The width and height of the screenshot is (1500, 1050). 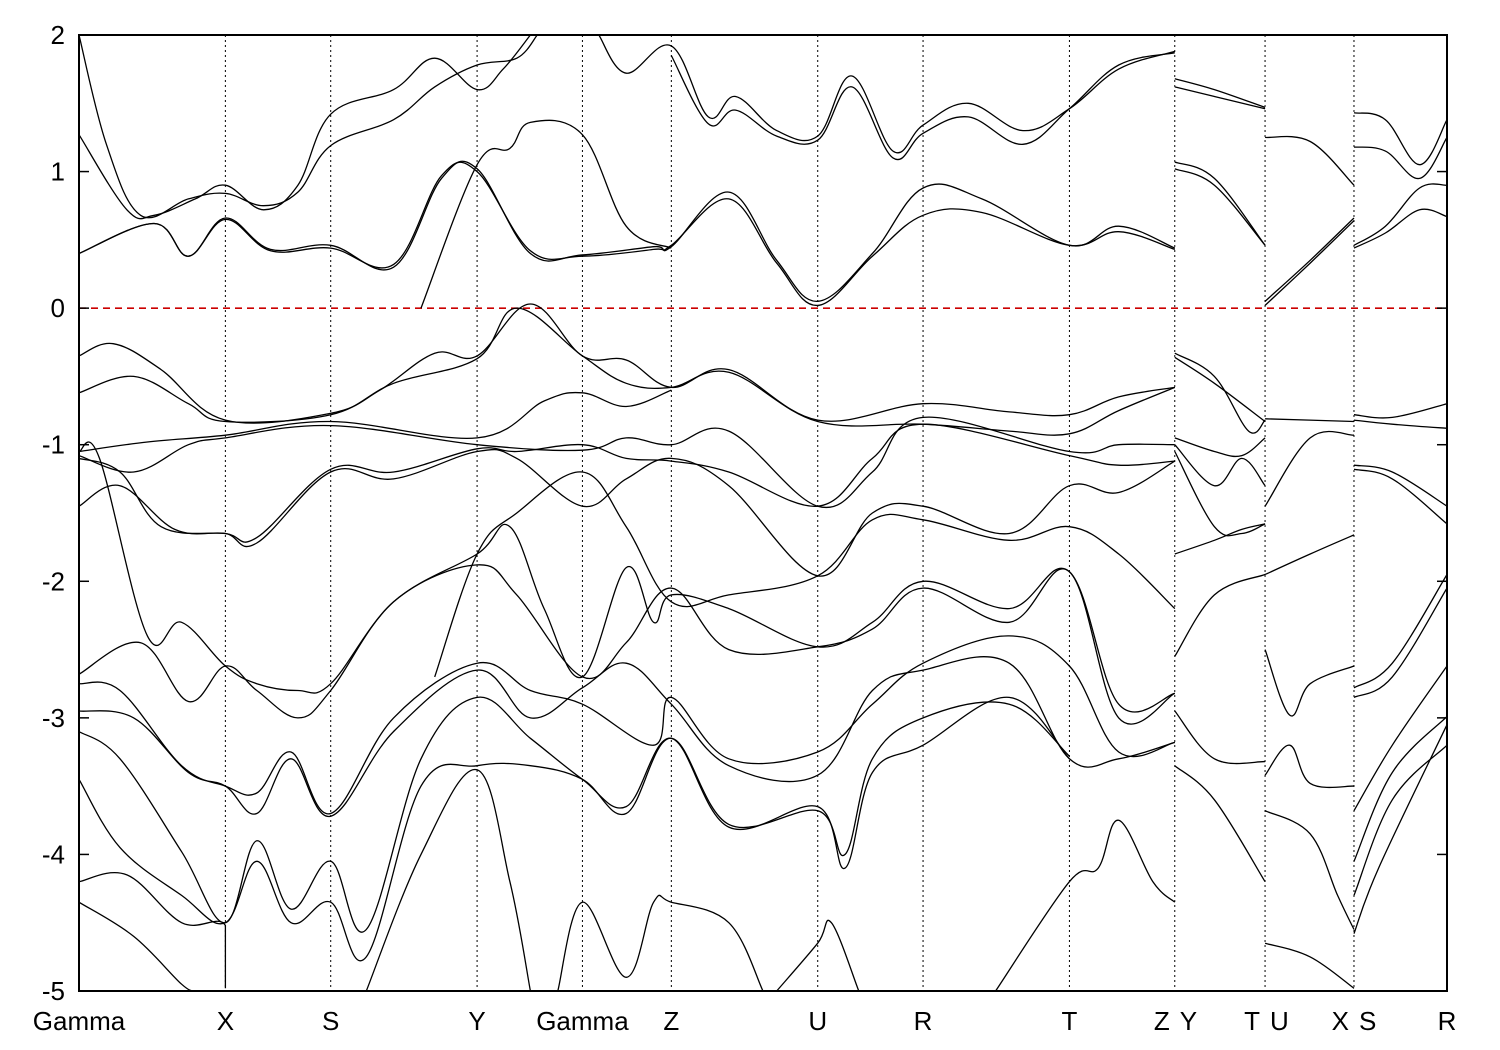 I want to click on y-tick-label: -5, so click(x=53, y=991).